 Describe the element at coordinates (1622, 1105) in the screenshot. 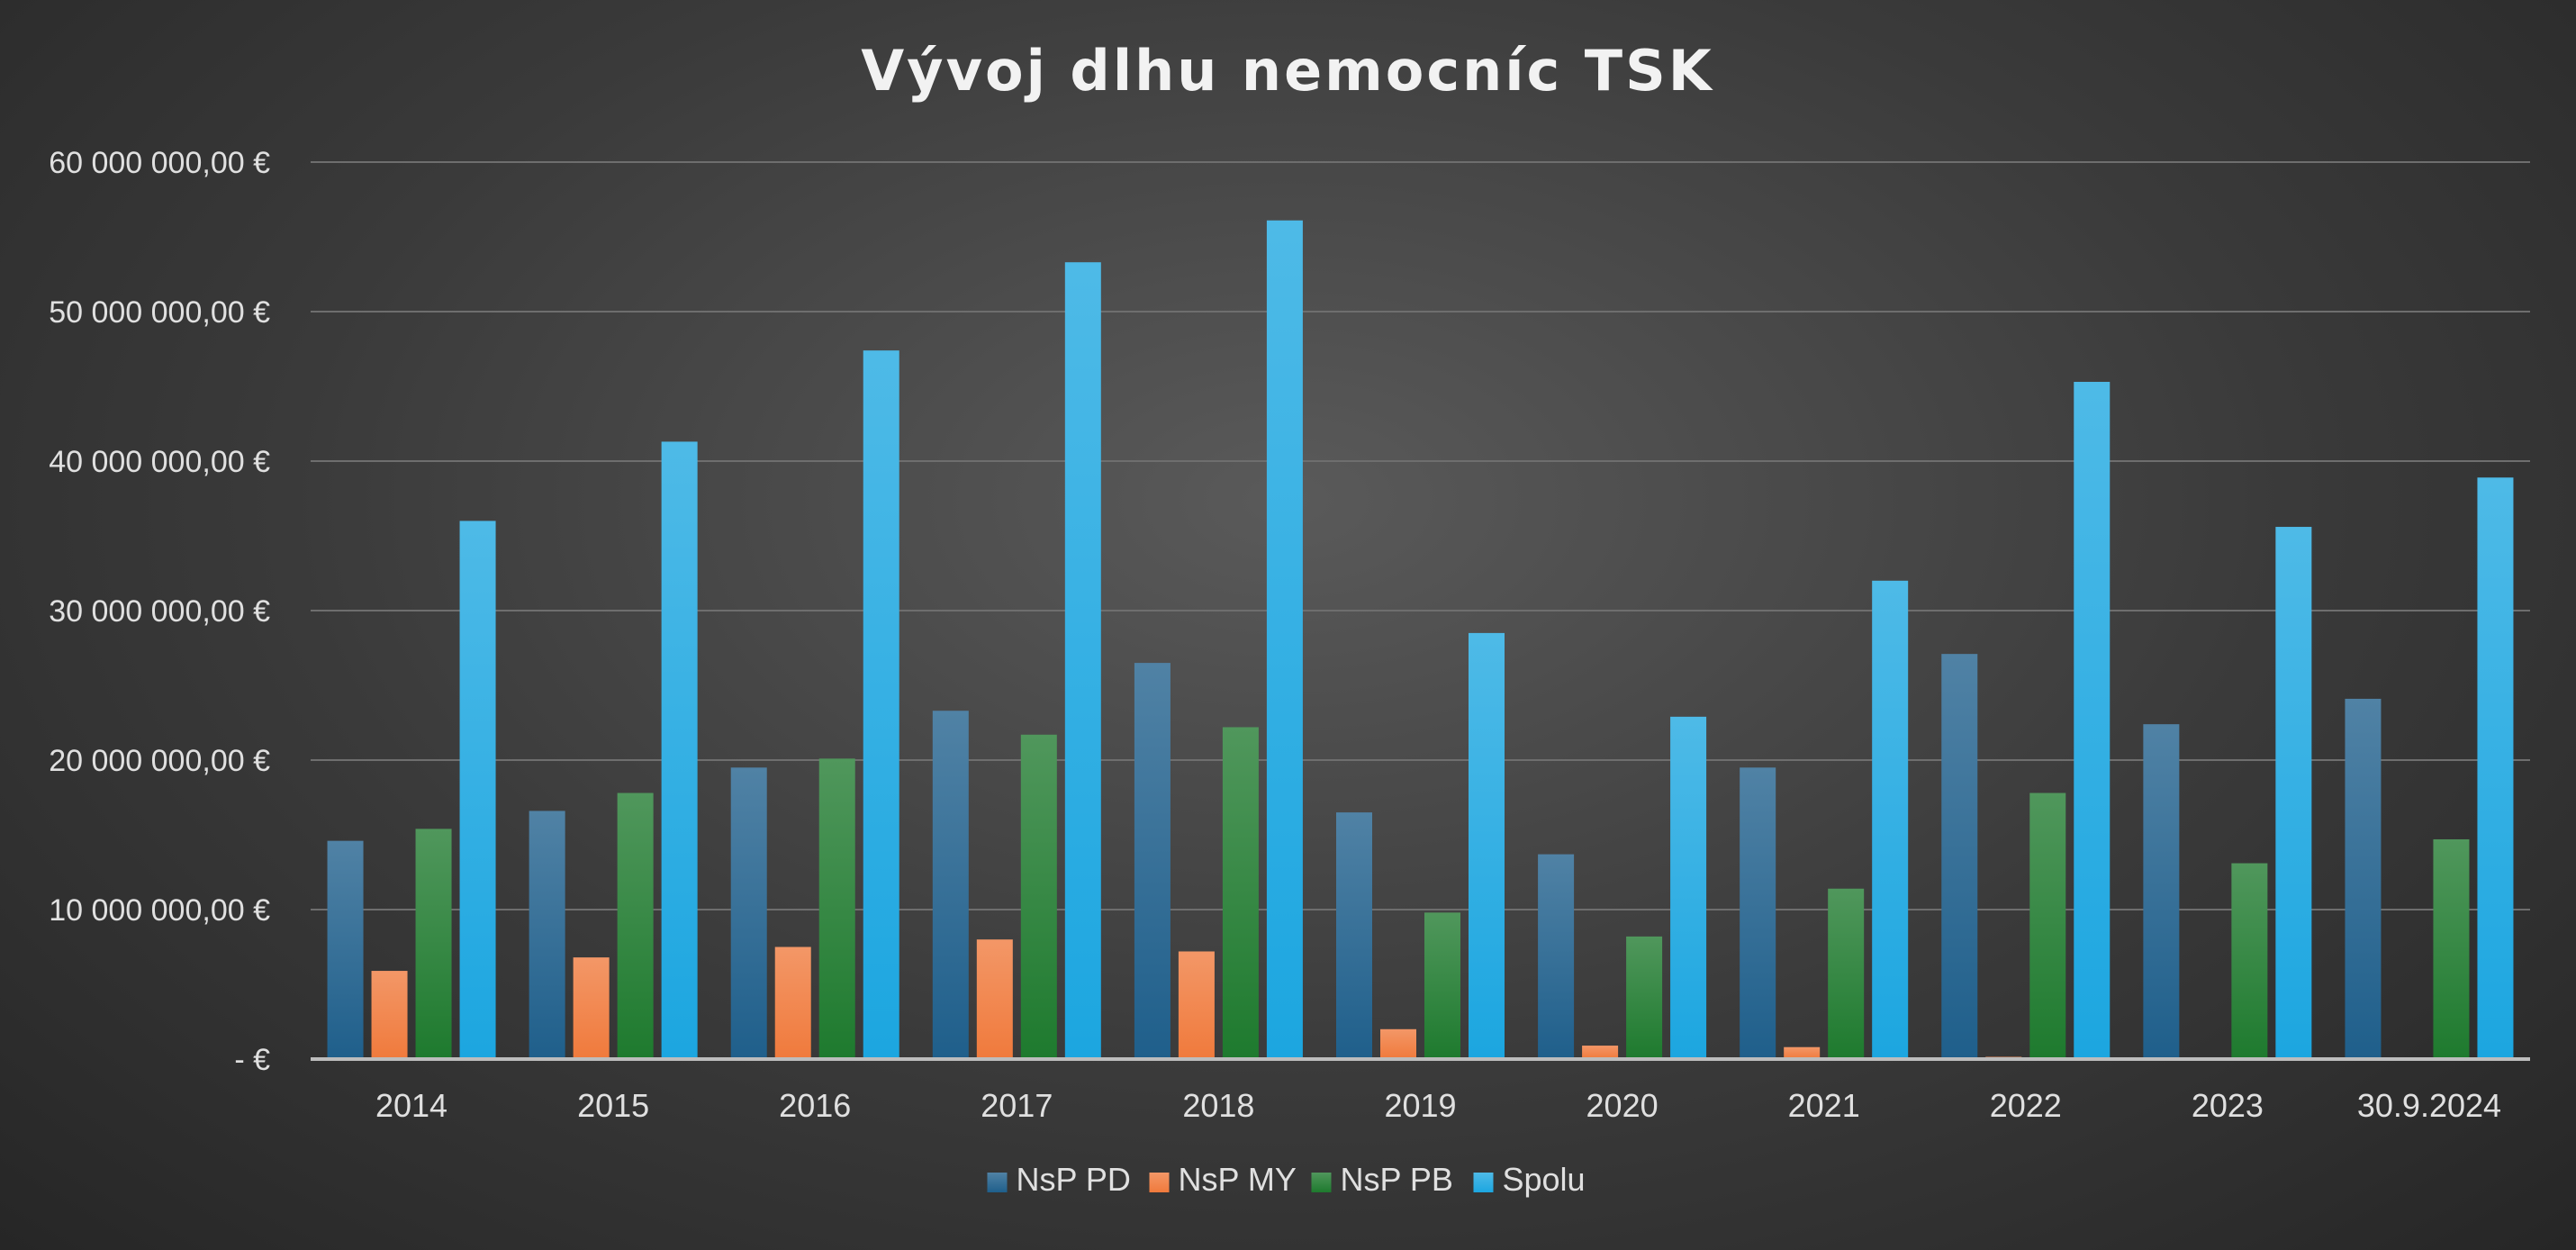

I see `x-tick-label: 2020` at that location.